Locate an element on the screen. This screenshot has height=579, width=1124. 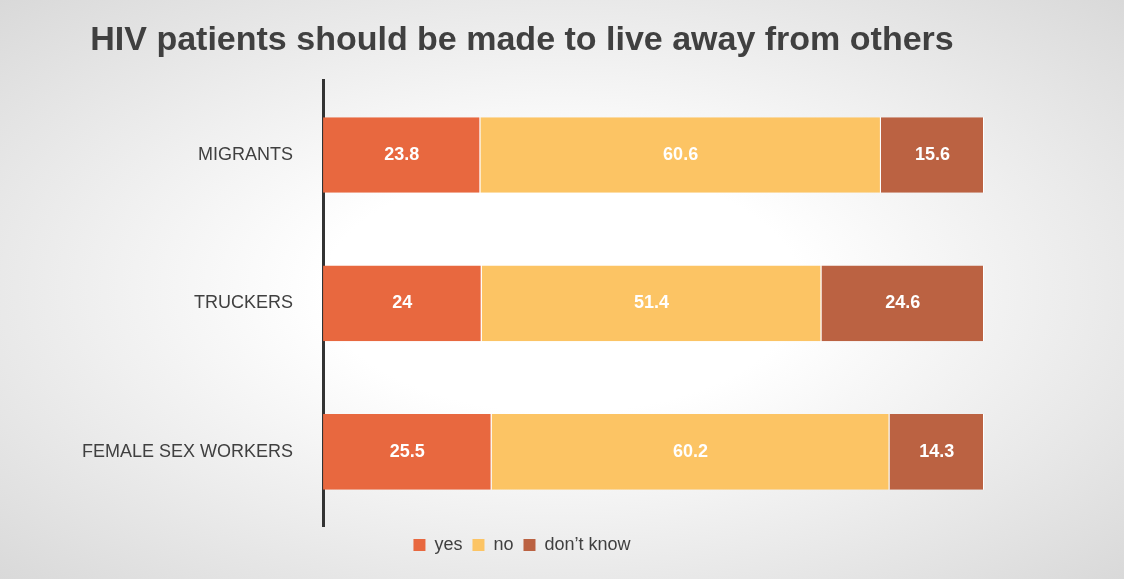
data-label: 15.6 is located at coordinates (932, 153).